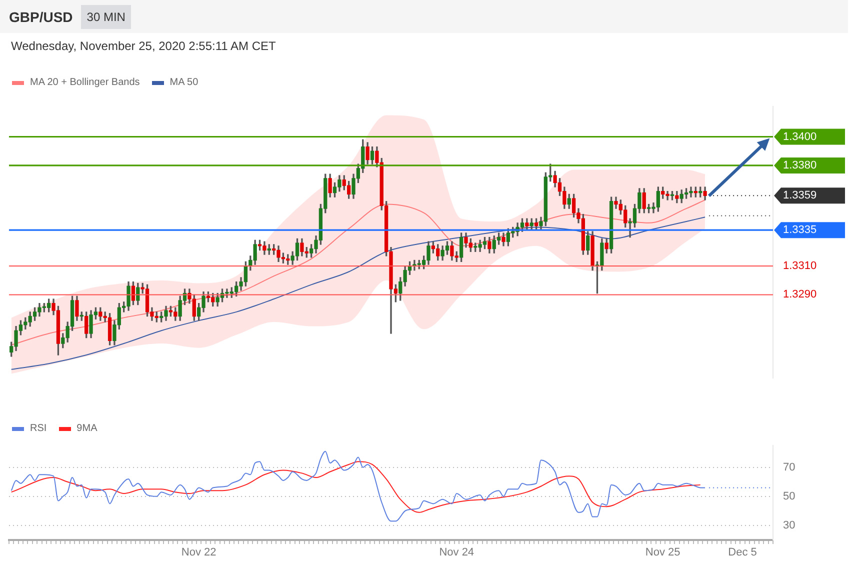 This screenshot has width=864, height=572. What do you see at coordinates (85, 82) in the screenshot?
I see `legend-label: MA 20 + Bollinger Bands` at bounding box center [85, 82].